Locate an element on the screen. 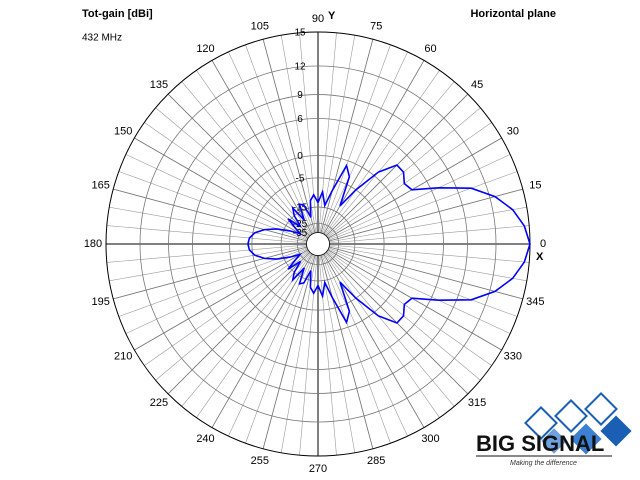 This screenshot has height=480, width=640. angle-tick-label: 60 is located at coordinates (430, 49).